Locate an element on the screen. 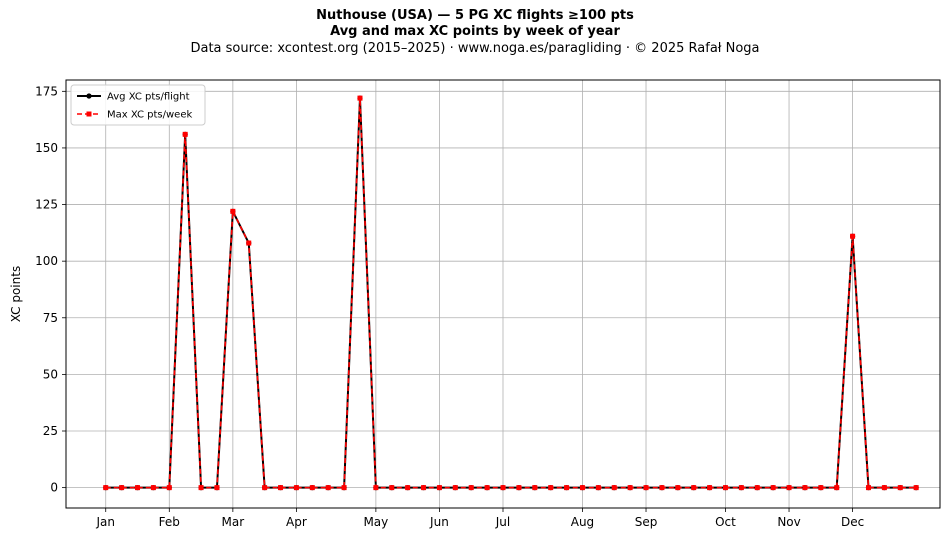 This screenshot has width=950, height=539. legend-box is located at coordinates (138, 105).